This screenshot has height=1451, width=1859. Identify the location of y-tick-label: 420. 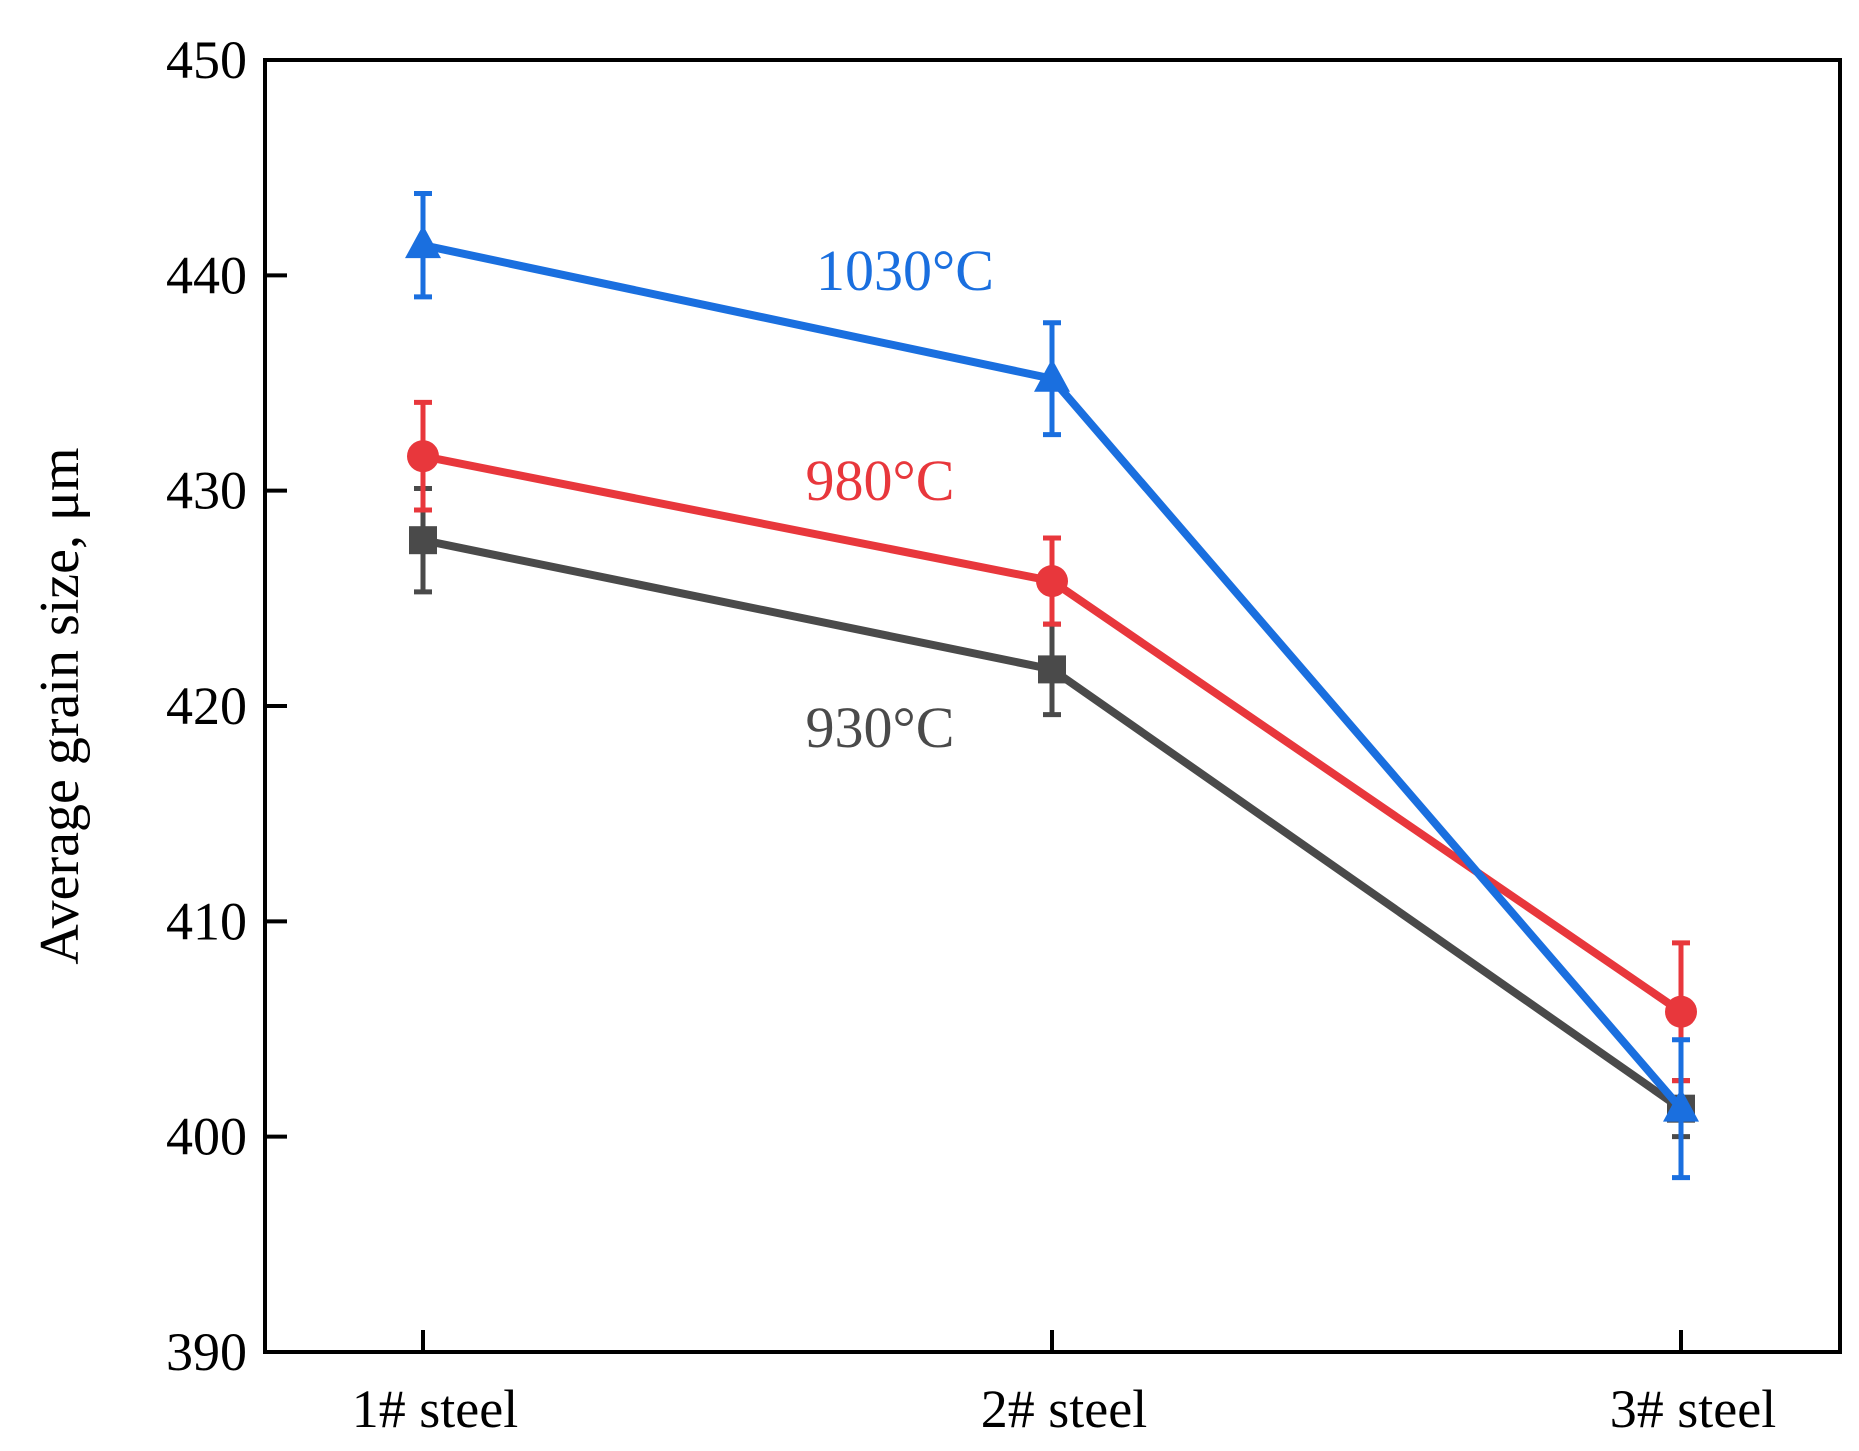
(206, 706).